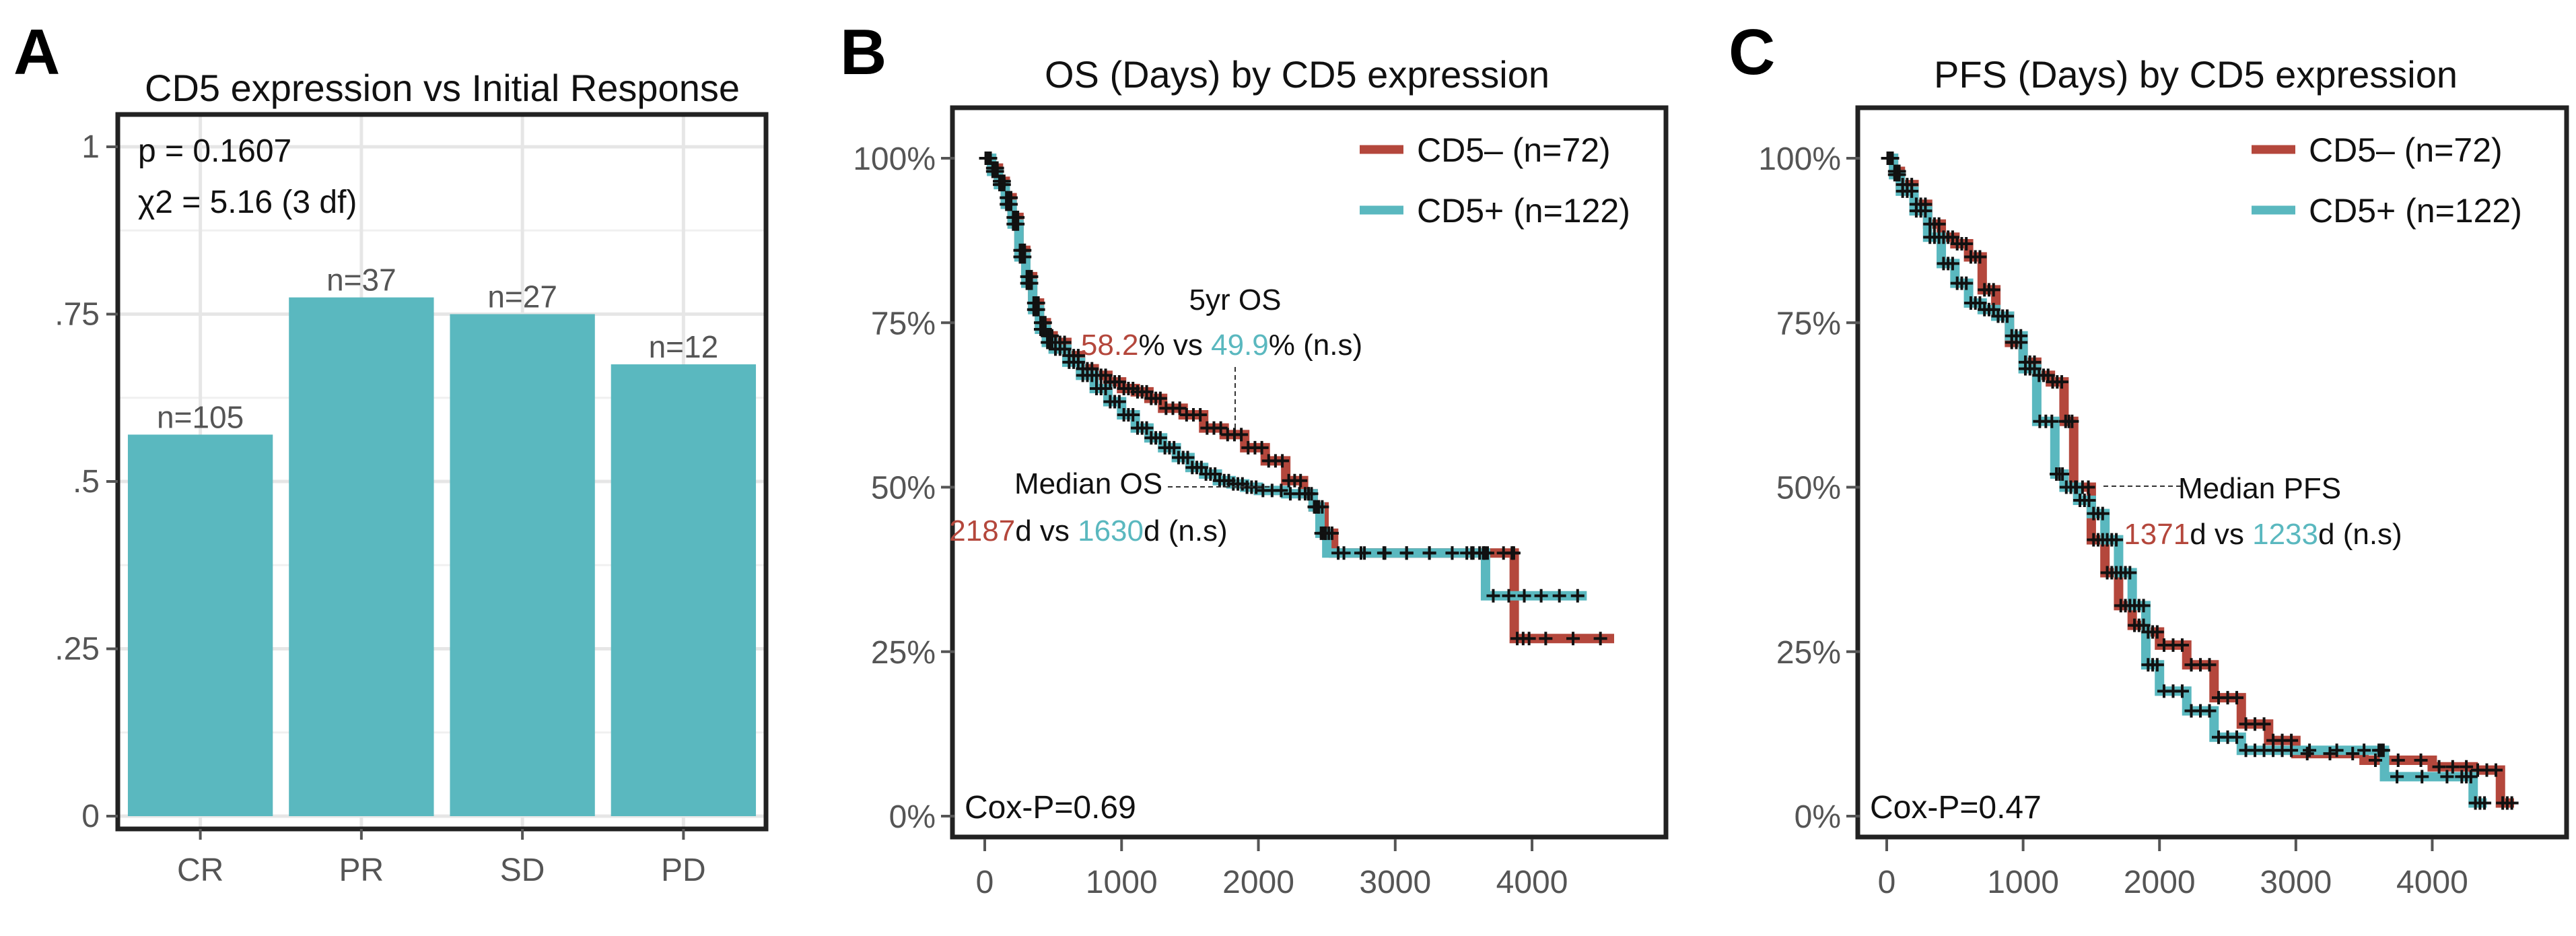 The image size is (2576, 936). What do you see at coordinates (200, 416) in the screenshot?
I see `bar-count-label: n=105` at bounding box center [200, 416].